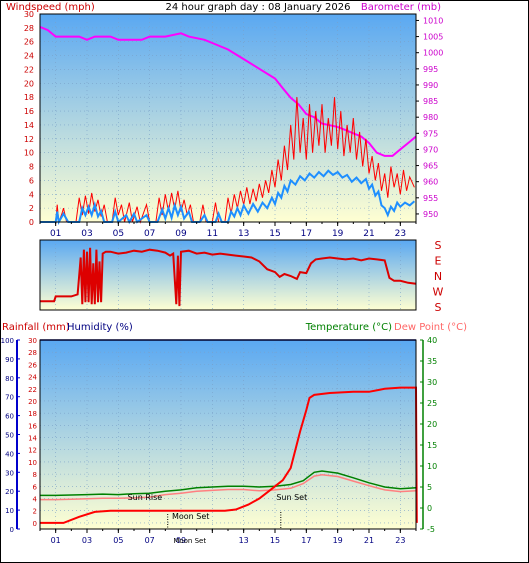 The width and height of the screenshot is (529, 563). Describe the element at coordinates (9, 379) in the screenshot. I see `humidity-y-tick-label: 80` at that location.